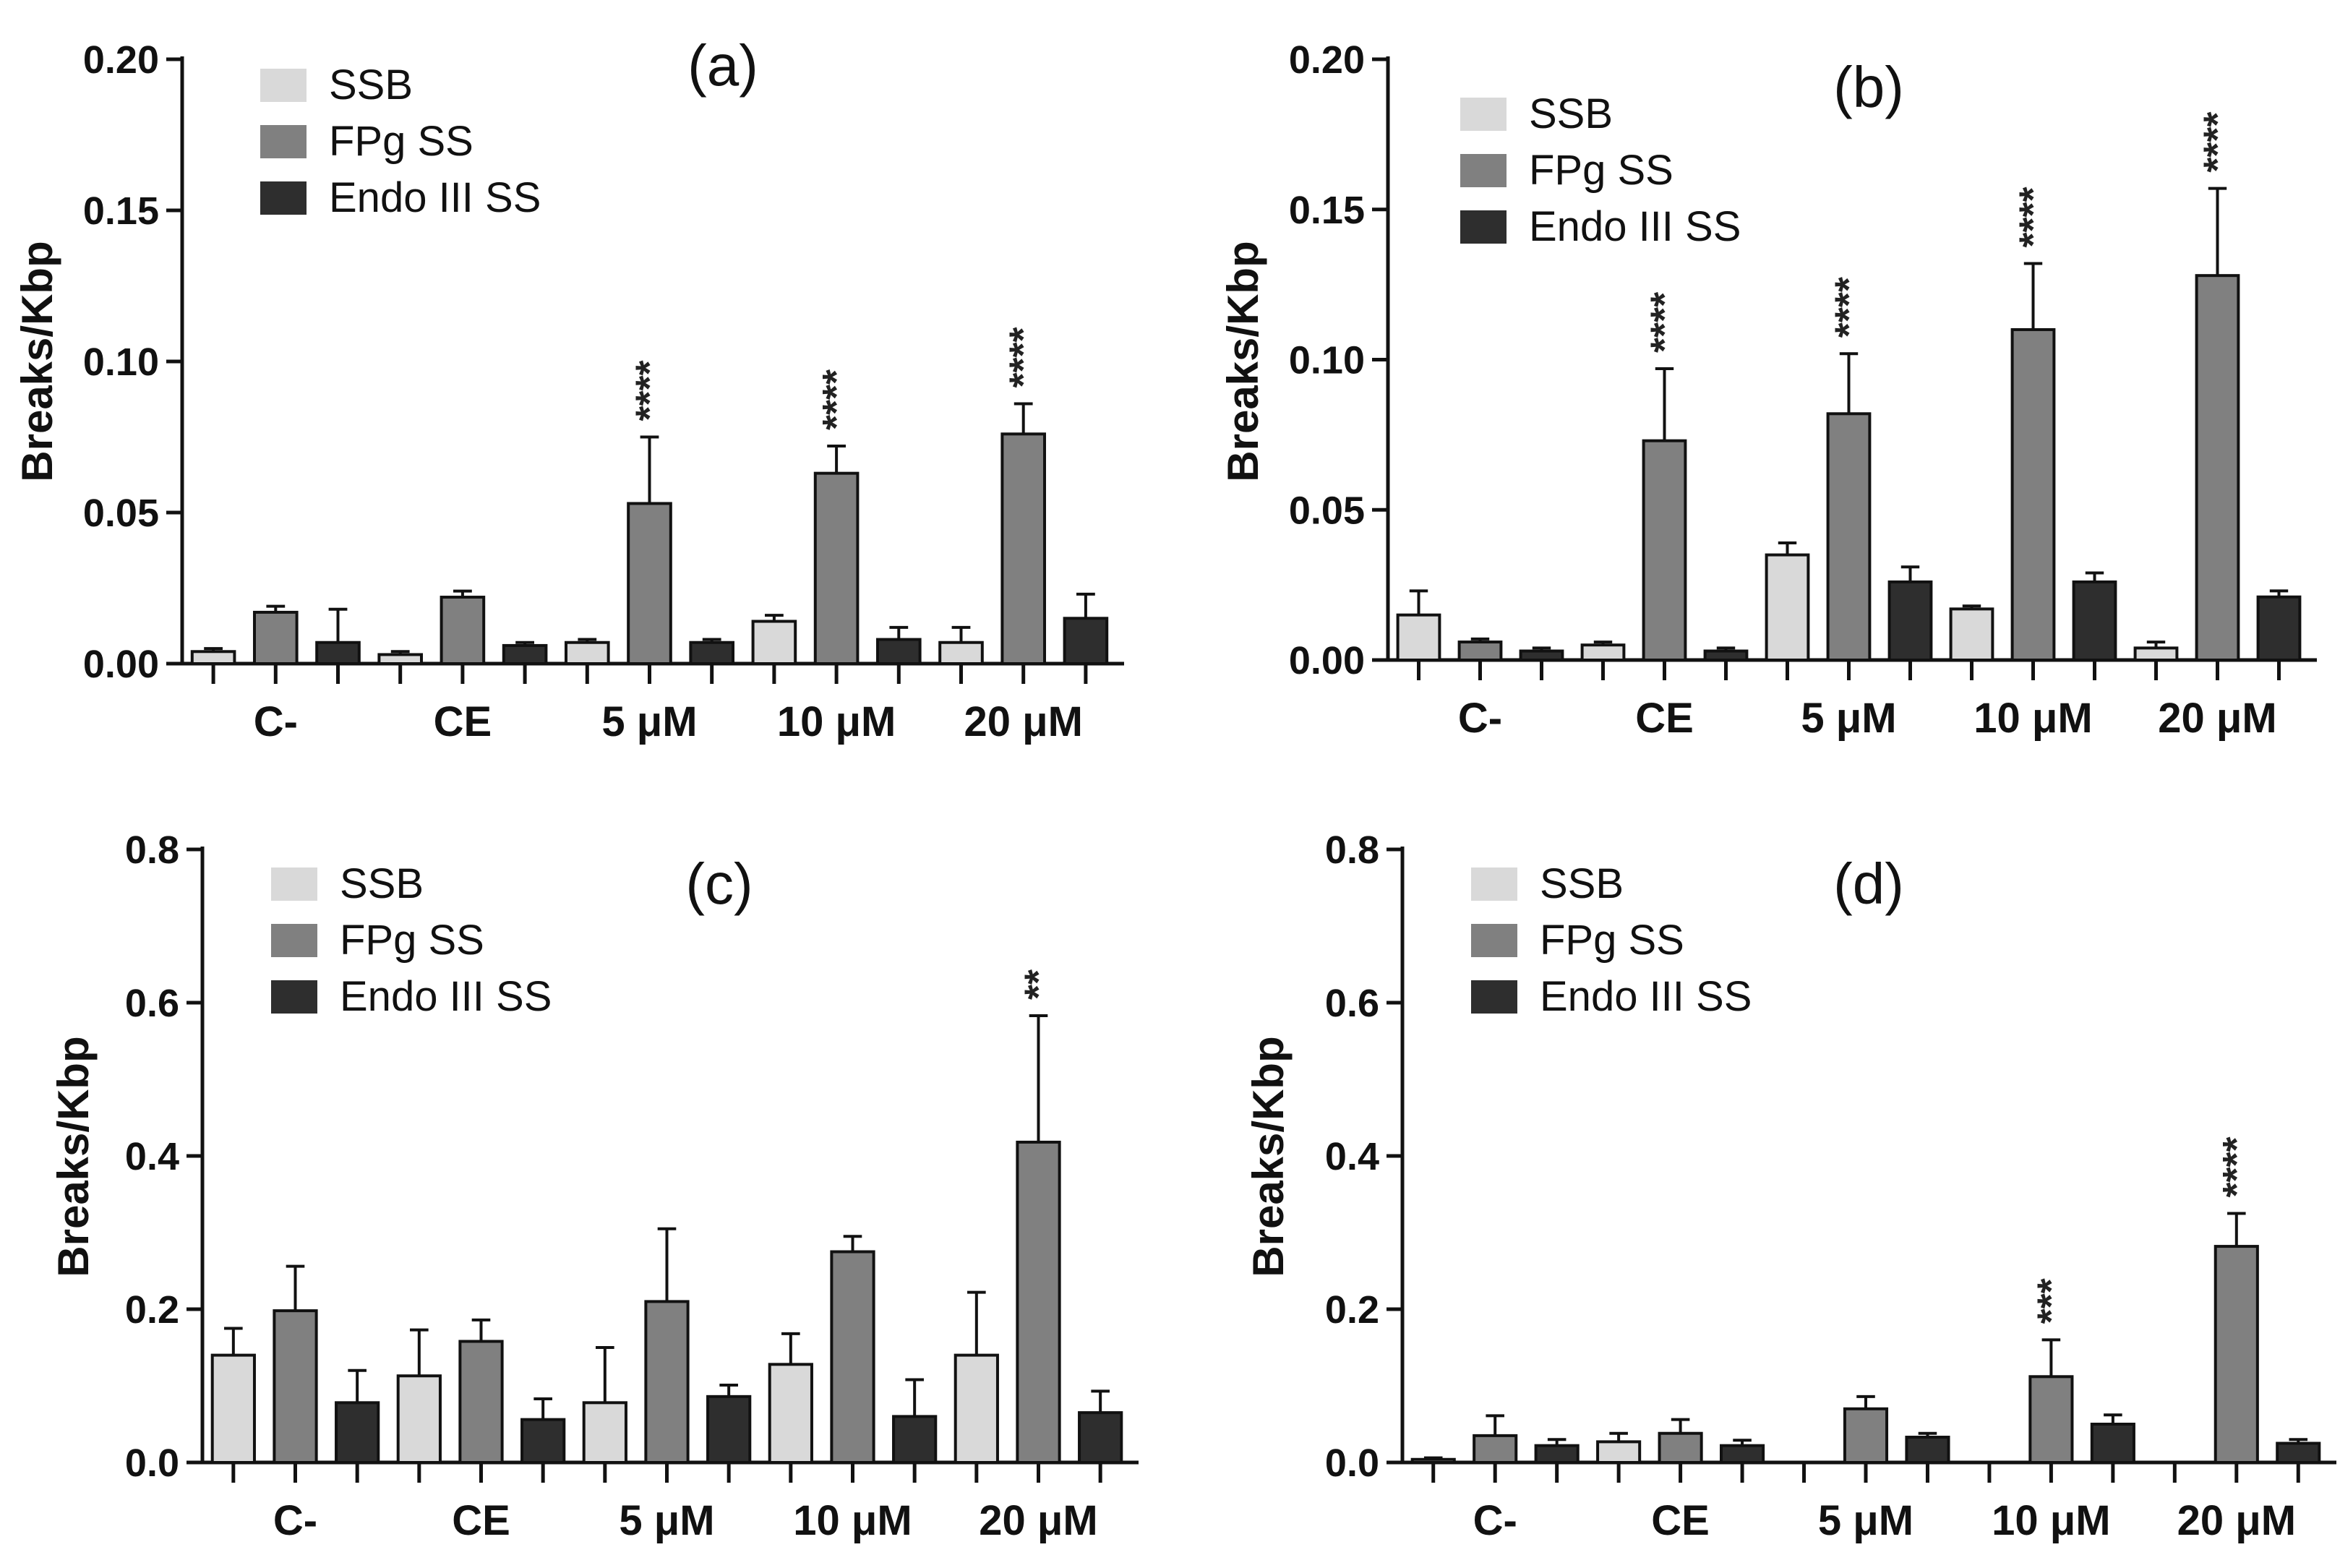  What do you see at coordinates (719, 884) in the screenshot?
I see `panel-label: (c)` at bounding box center [719, 884].